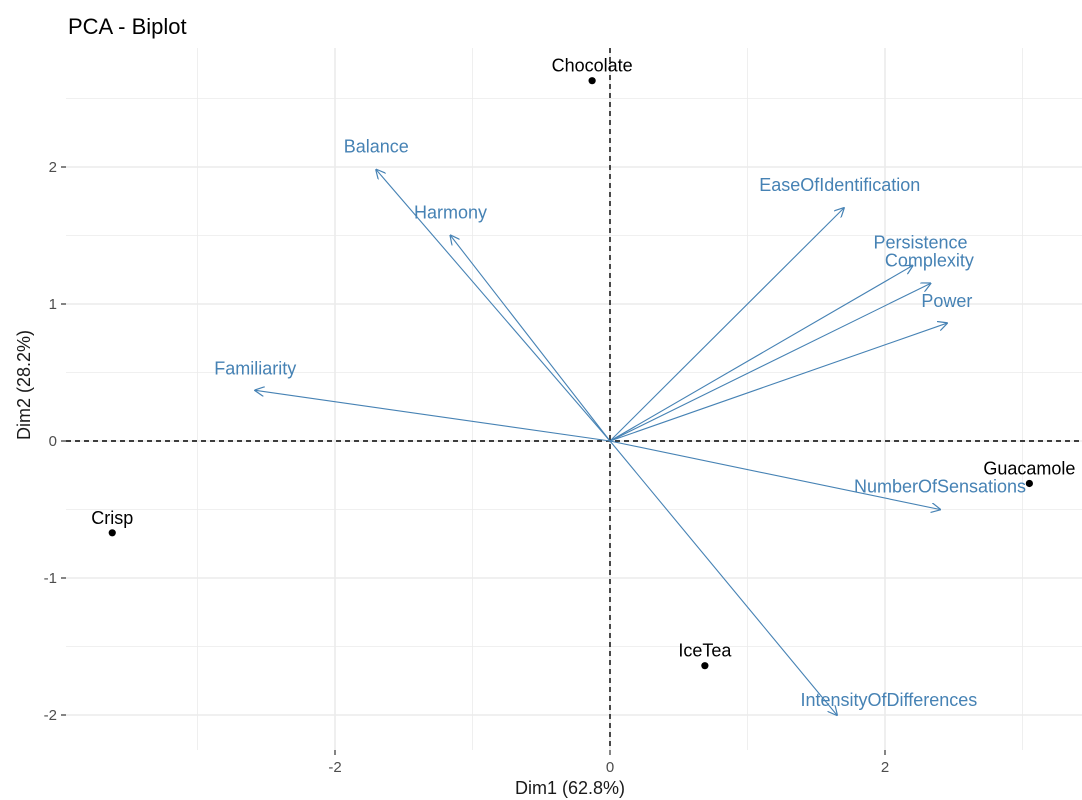 Image resolution: width=1082 pixels, height=800 pixels. Describe the element at coordinates (940, 487) in the screenshot. I see `variable-label: NumberOfSensations` at that location.